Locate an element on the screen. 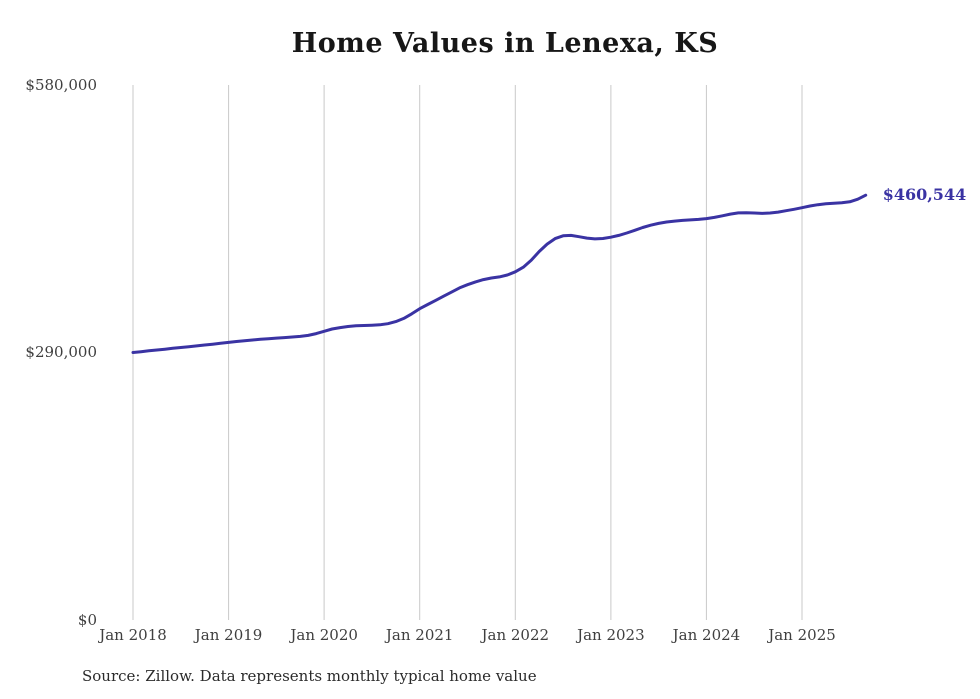 The width and height of the screenshot is (980, 699). current-value-label: $460,544 is located at coordinates (924, 195).